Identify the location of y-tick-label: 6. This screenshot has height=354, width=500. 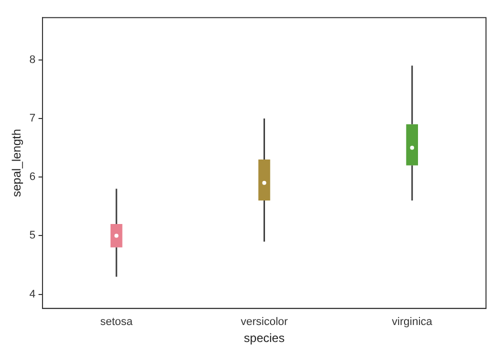
(32, 177).